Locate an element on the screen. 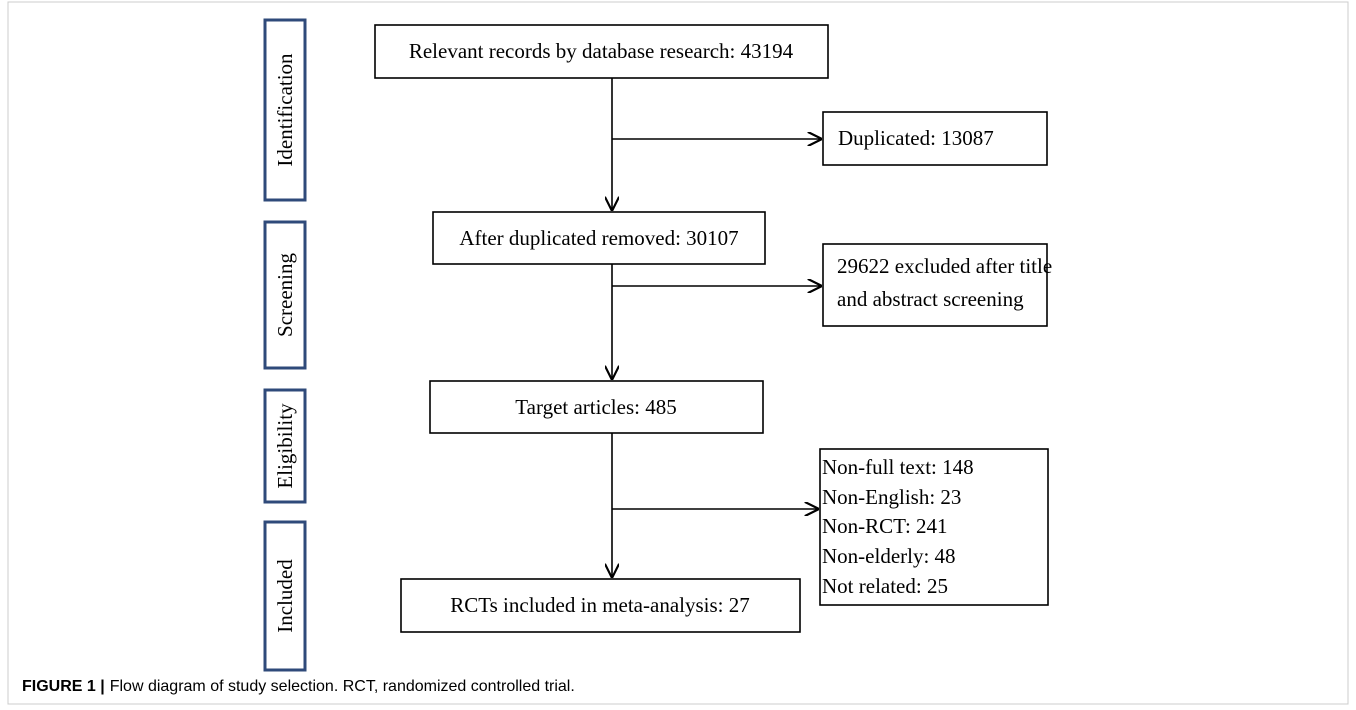 The width and height of the screenshot is (1356, 710). excluded-label: 29622 excluded after title is located at coordinates (944, 266).